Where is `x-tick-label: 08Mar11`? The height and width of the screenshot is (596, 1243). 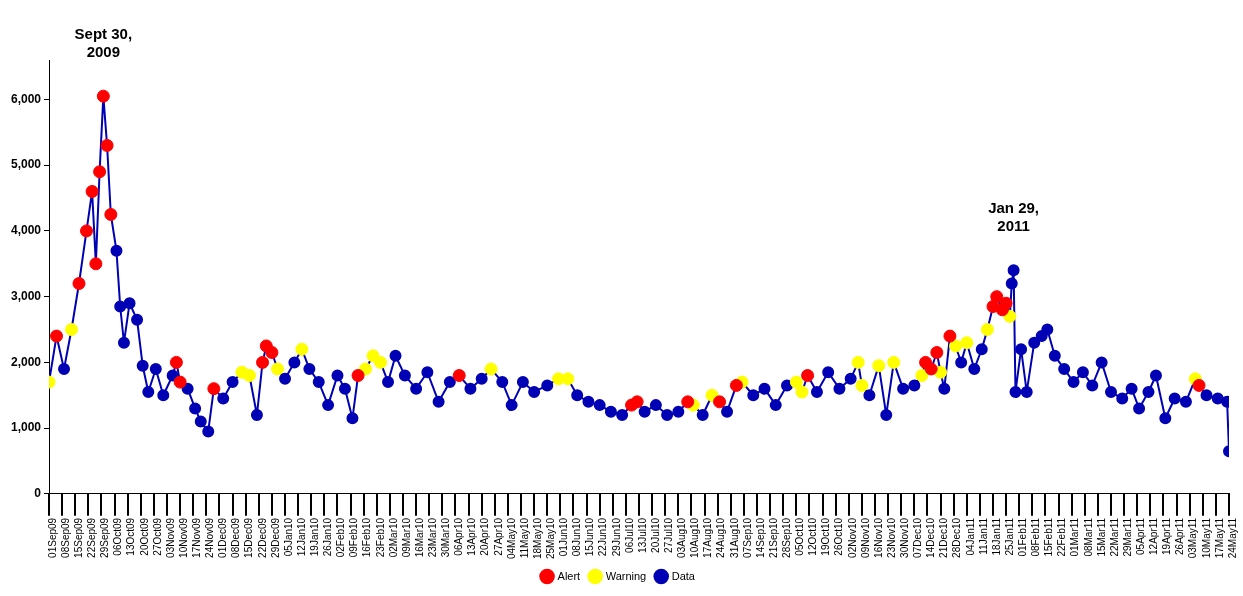
x-tick-label: 08Mar11 is located at coordinates (1088, 537).